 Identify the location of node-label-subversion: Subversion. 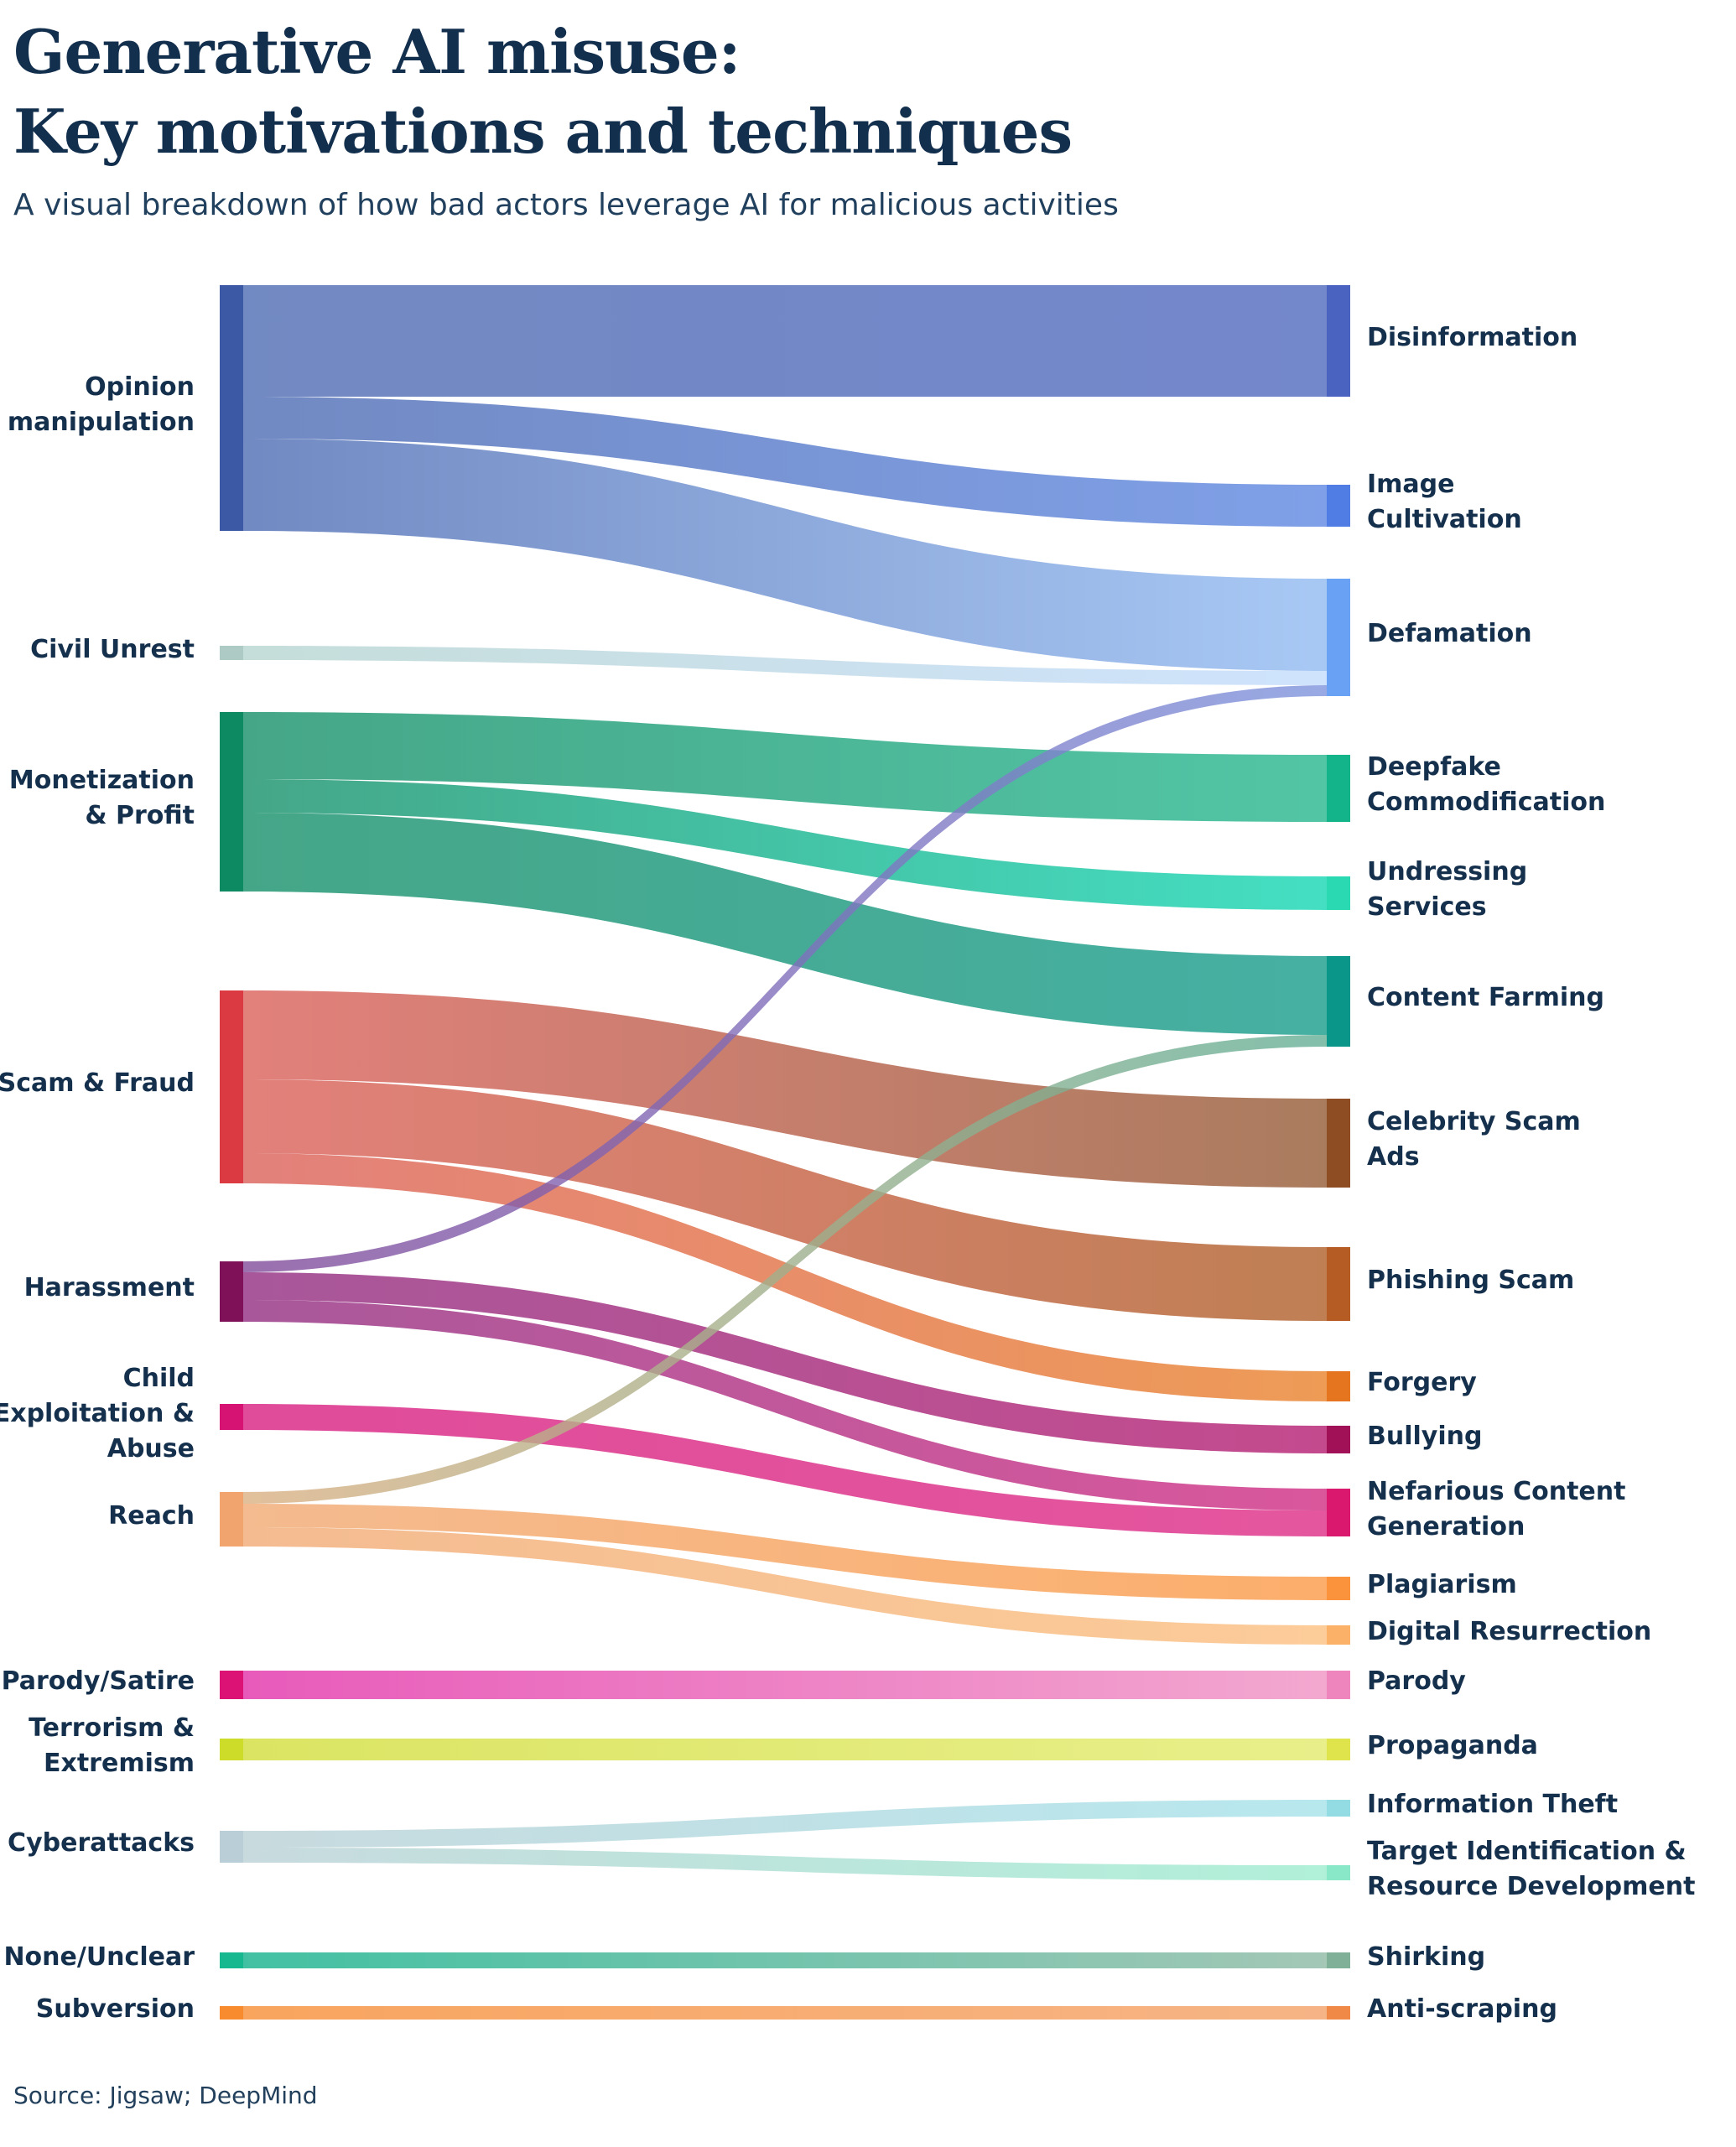
(115, 2009).